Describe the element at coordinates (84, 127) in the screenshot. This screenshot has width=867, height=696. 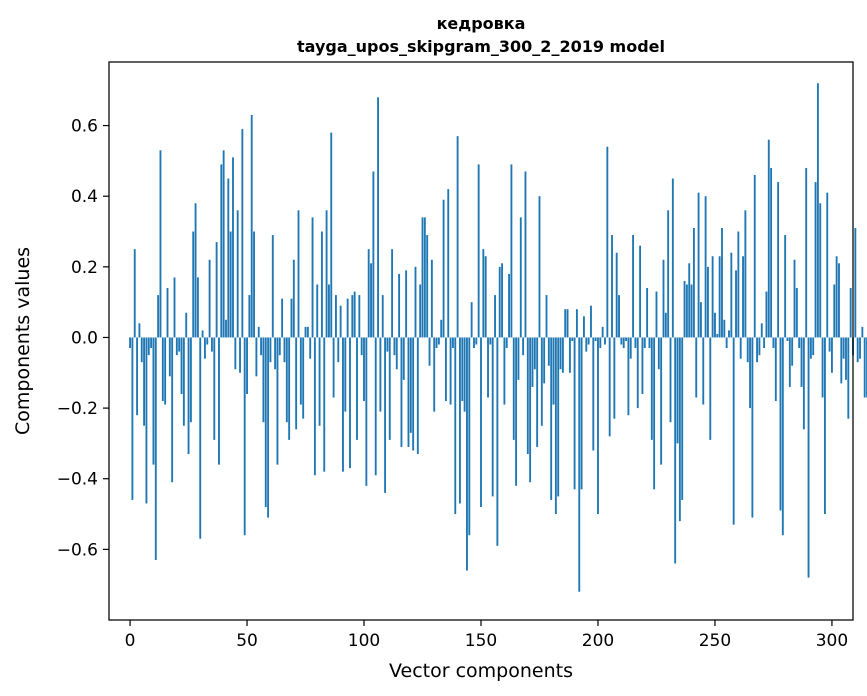
I see `y-tick-label: 0.6` at that location.